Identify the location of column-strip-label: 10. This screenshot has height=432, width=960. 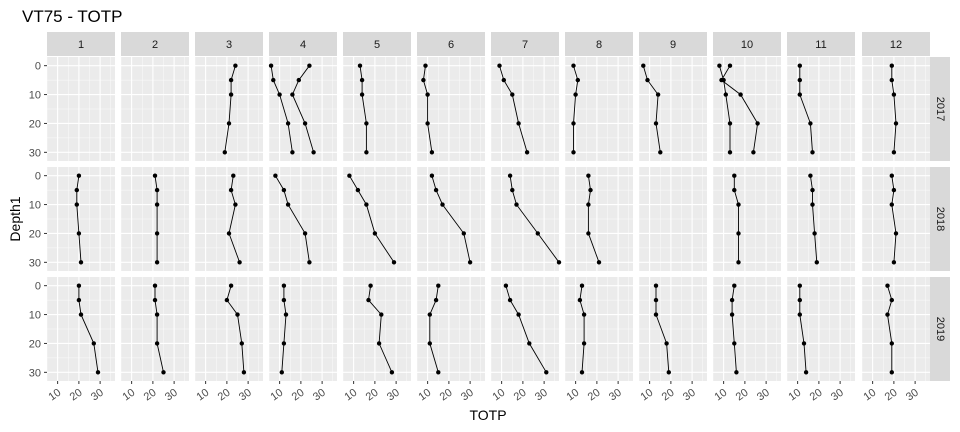
(747, 45).